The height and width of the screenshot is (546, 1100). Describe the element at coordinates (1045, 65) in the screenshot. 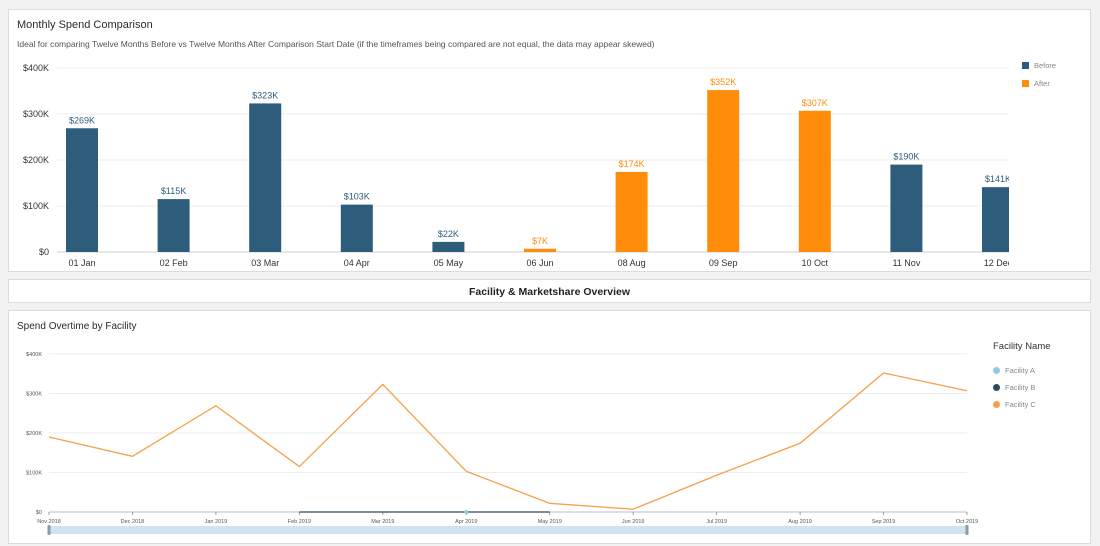

I see `legend-label: Before` at that location.